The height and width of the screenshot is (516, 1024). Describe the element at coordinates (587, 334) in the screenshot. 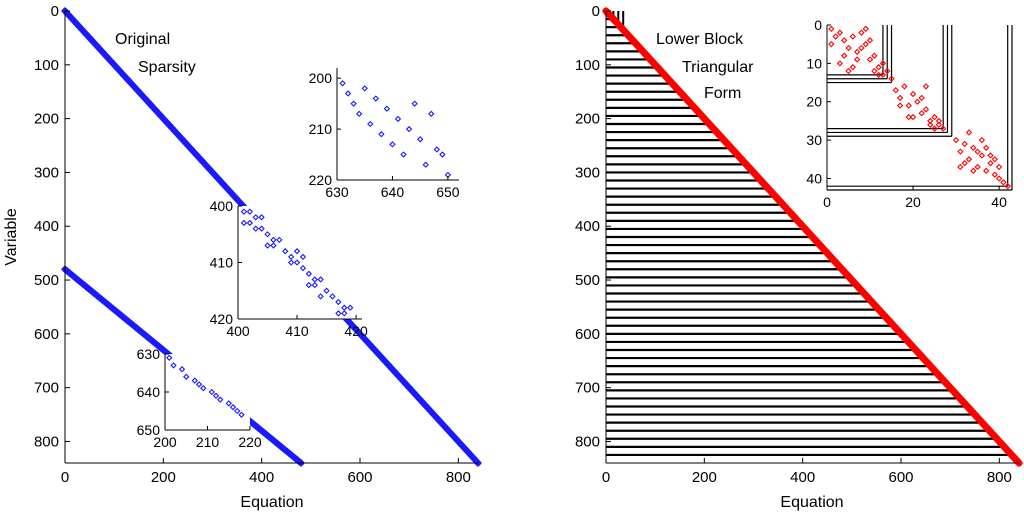

I see `right-ytick-label: 600` at that location.